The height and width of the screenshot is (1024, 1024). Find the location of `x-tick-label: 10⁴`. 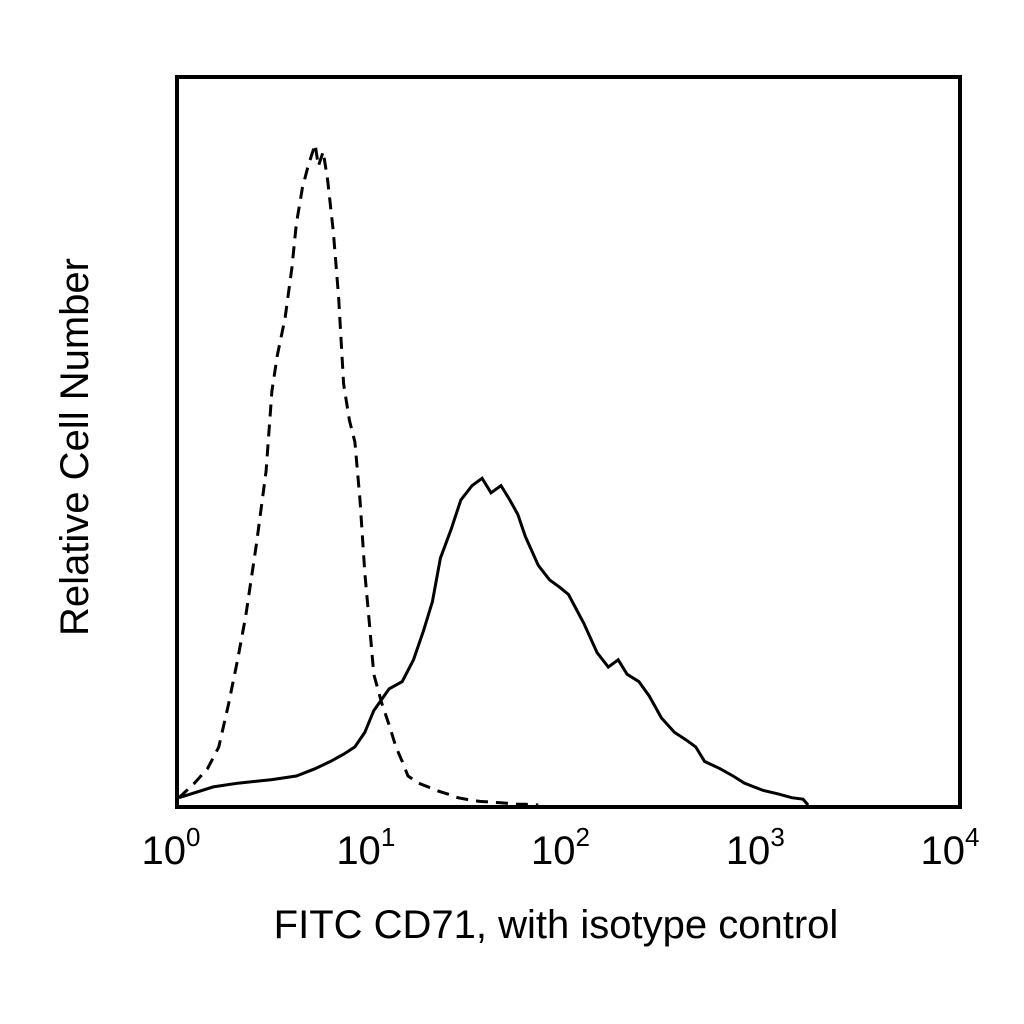

x-tick-label: 10⁴ is located at coordinates (950, 847).